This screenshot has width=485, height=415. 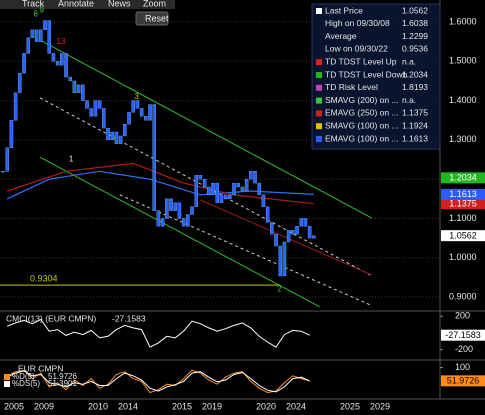 I want to click on x-tick-label: 2029, so click(x=380, y=406).